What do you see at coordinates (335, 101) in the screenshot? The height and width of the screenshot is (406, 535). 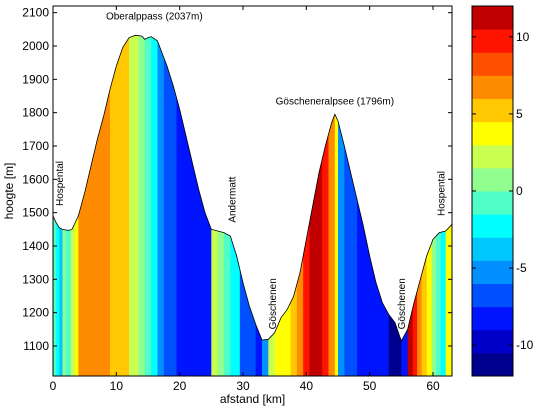 I see `annotation-label: Göscheneralpsee (1796m)` at bounding box center [335, 101].